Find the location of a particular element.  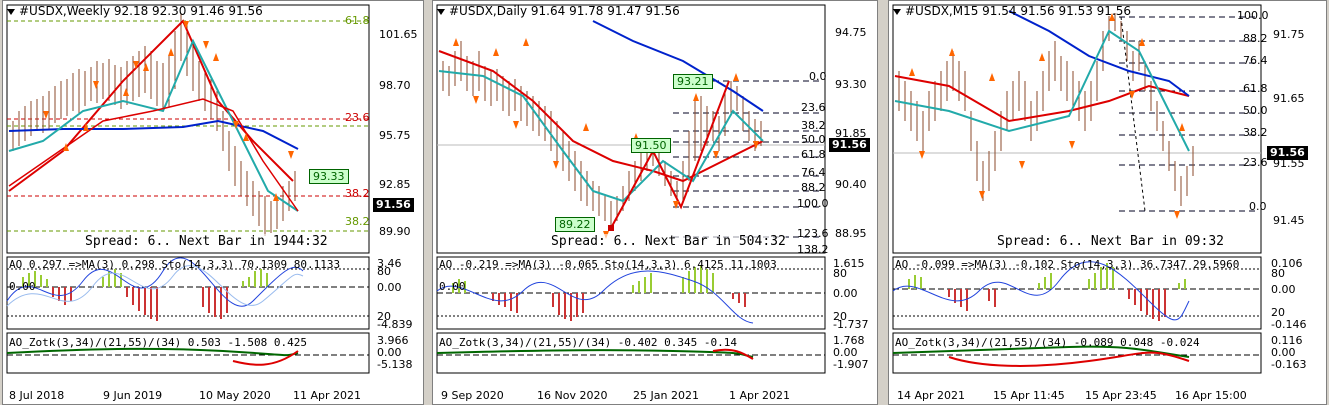

time-axis-label: 14 Apr 2021 is located at coordinates (931, 395).